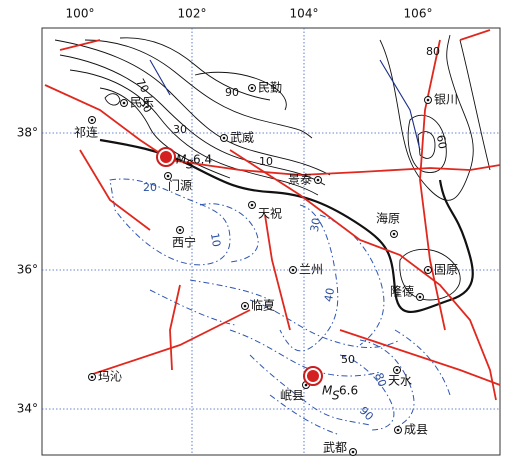 This screenshot has width=526, height=472. What do you see at coordinates (304, 14) in the screenshot?
I see `lon-label: 104°` at bounding box center [304, 14].